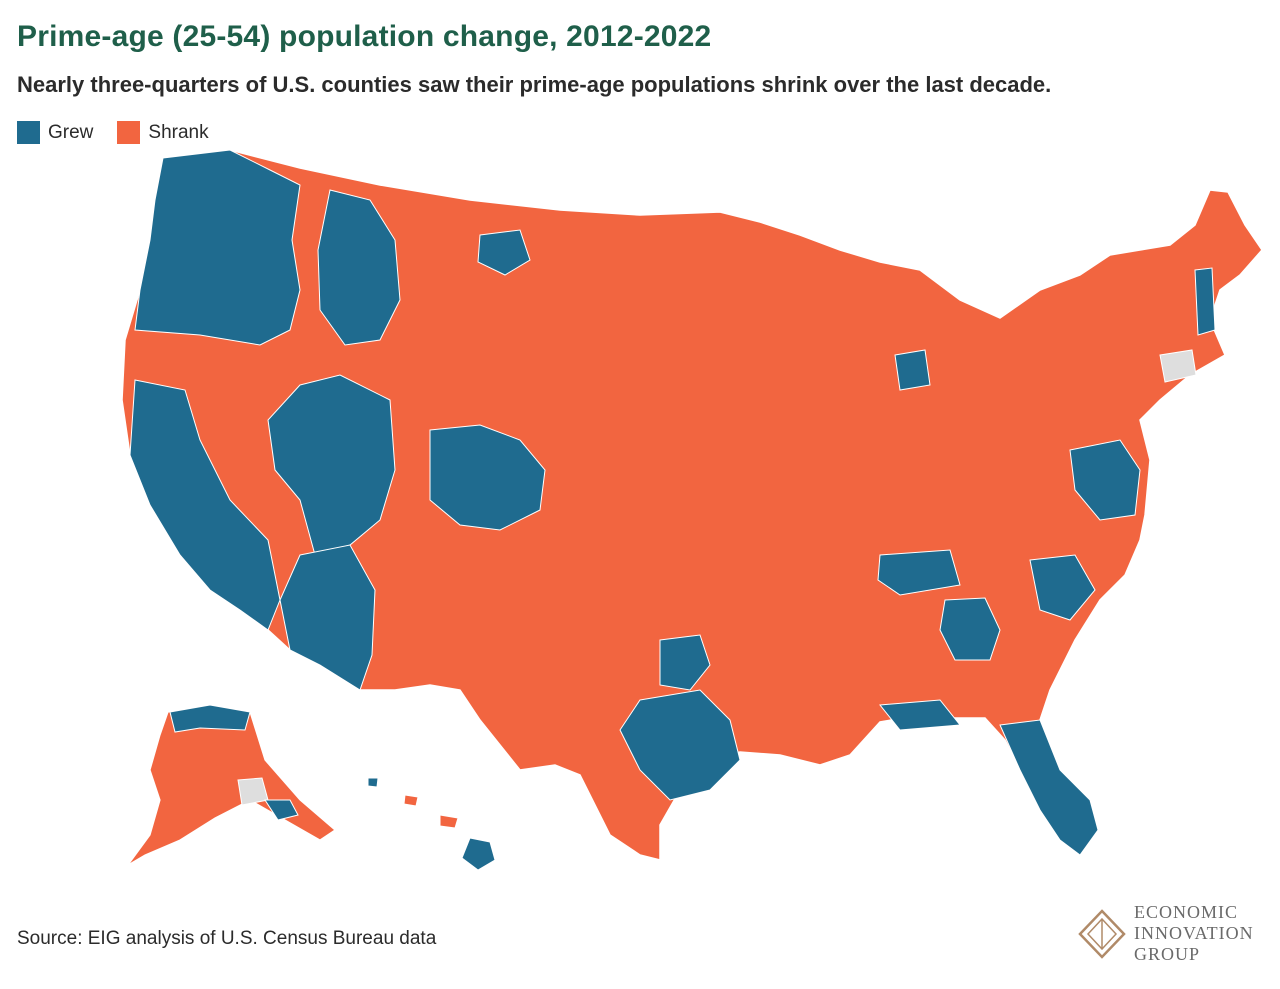  I want to click on region-pacific-northwest-grew, so click(217, 247).